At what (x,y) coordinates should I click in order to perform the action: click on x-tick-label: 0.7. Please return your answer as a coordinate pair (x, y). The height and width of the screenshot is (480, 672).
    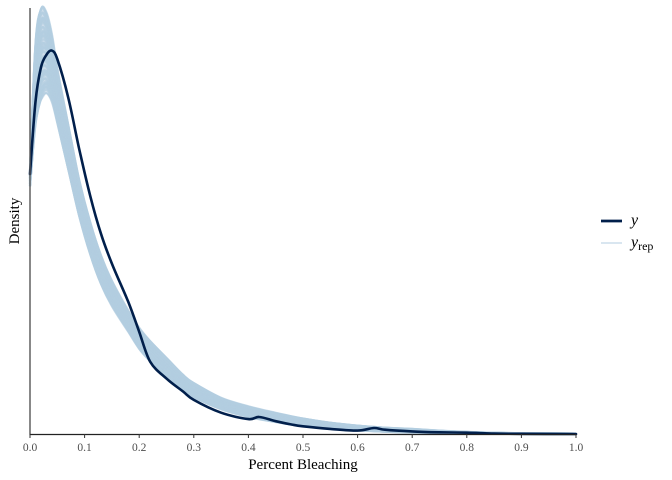
    Looking at the image, I should click on (412, 448).